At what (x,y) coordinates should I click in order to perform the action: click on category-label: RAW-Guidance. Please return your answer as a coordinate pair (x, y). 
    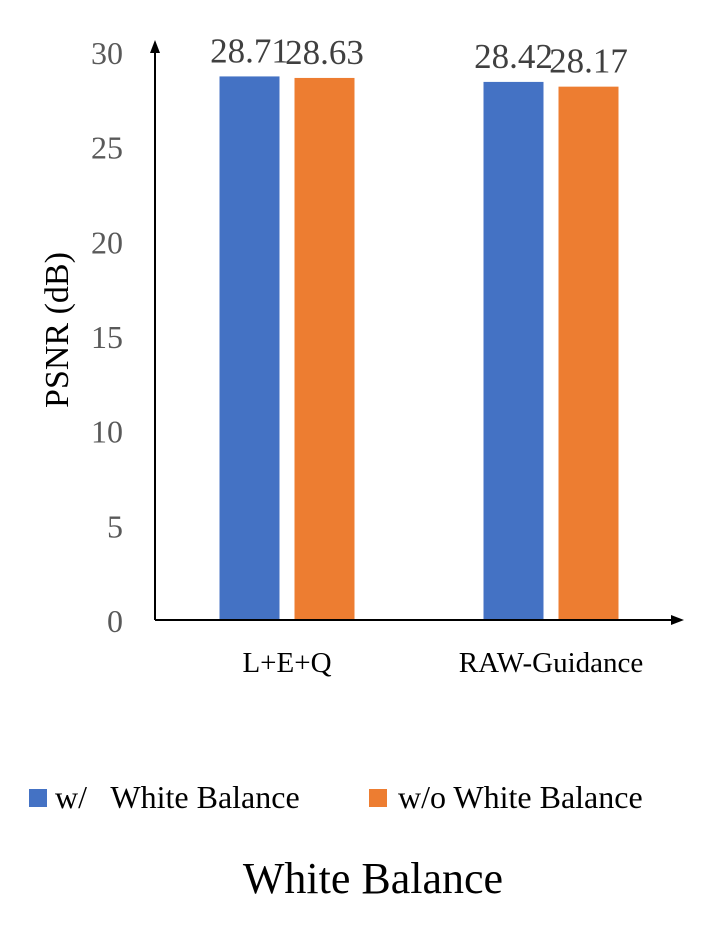
    Looking at the image, I should click on (551, 663).